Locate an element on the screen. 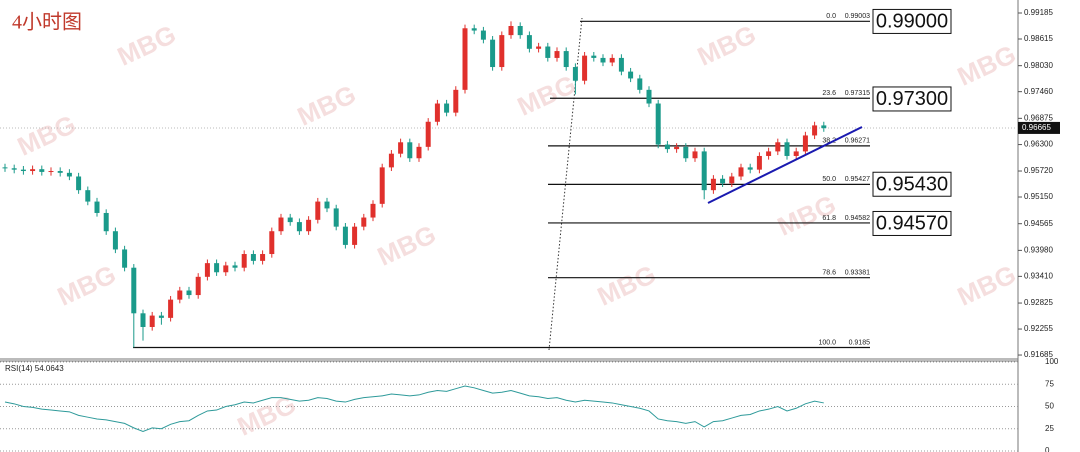 The image size is (1080, 452). fib-ratio: 38.2 is located at coordinates (829, 141).